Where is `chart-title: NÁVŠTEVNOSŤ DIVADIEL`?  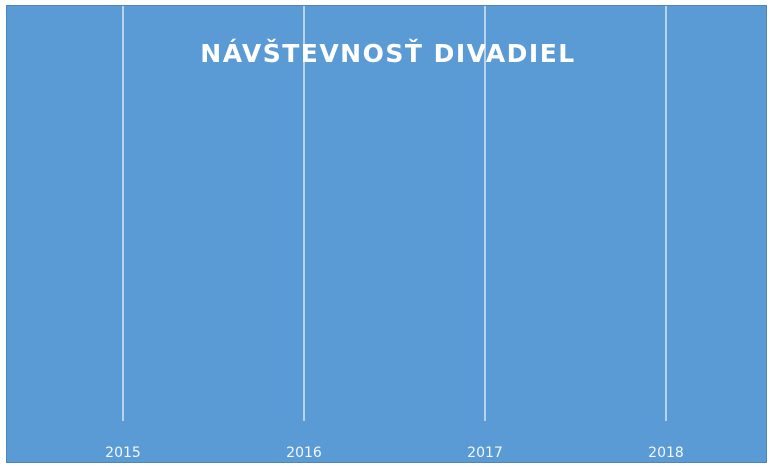 chart-title: NÁVŠTEVNOSŤ DIVADIEL is located at coordinates (387, 53).